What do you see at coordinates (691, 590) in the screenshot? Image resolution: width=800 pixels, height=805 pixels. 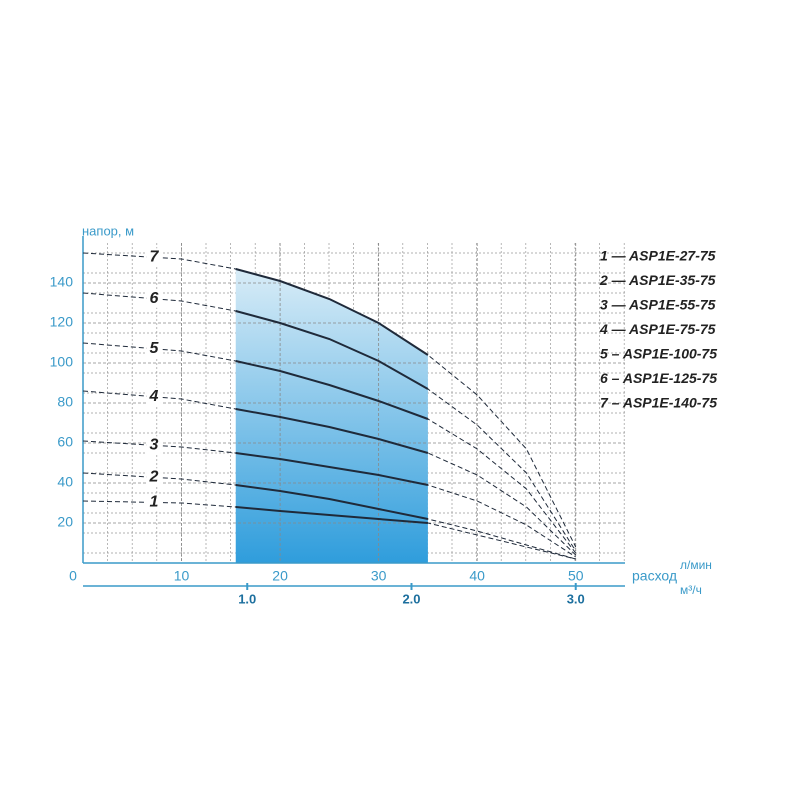 I see `x2-unit: м³/ч` at bounding box center [691, 590].